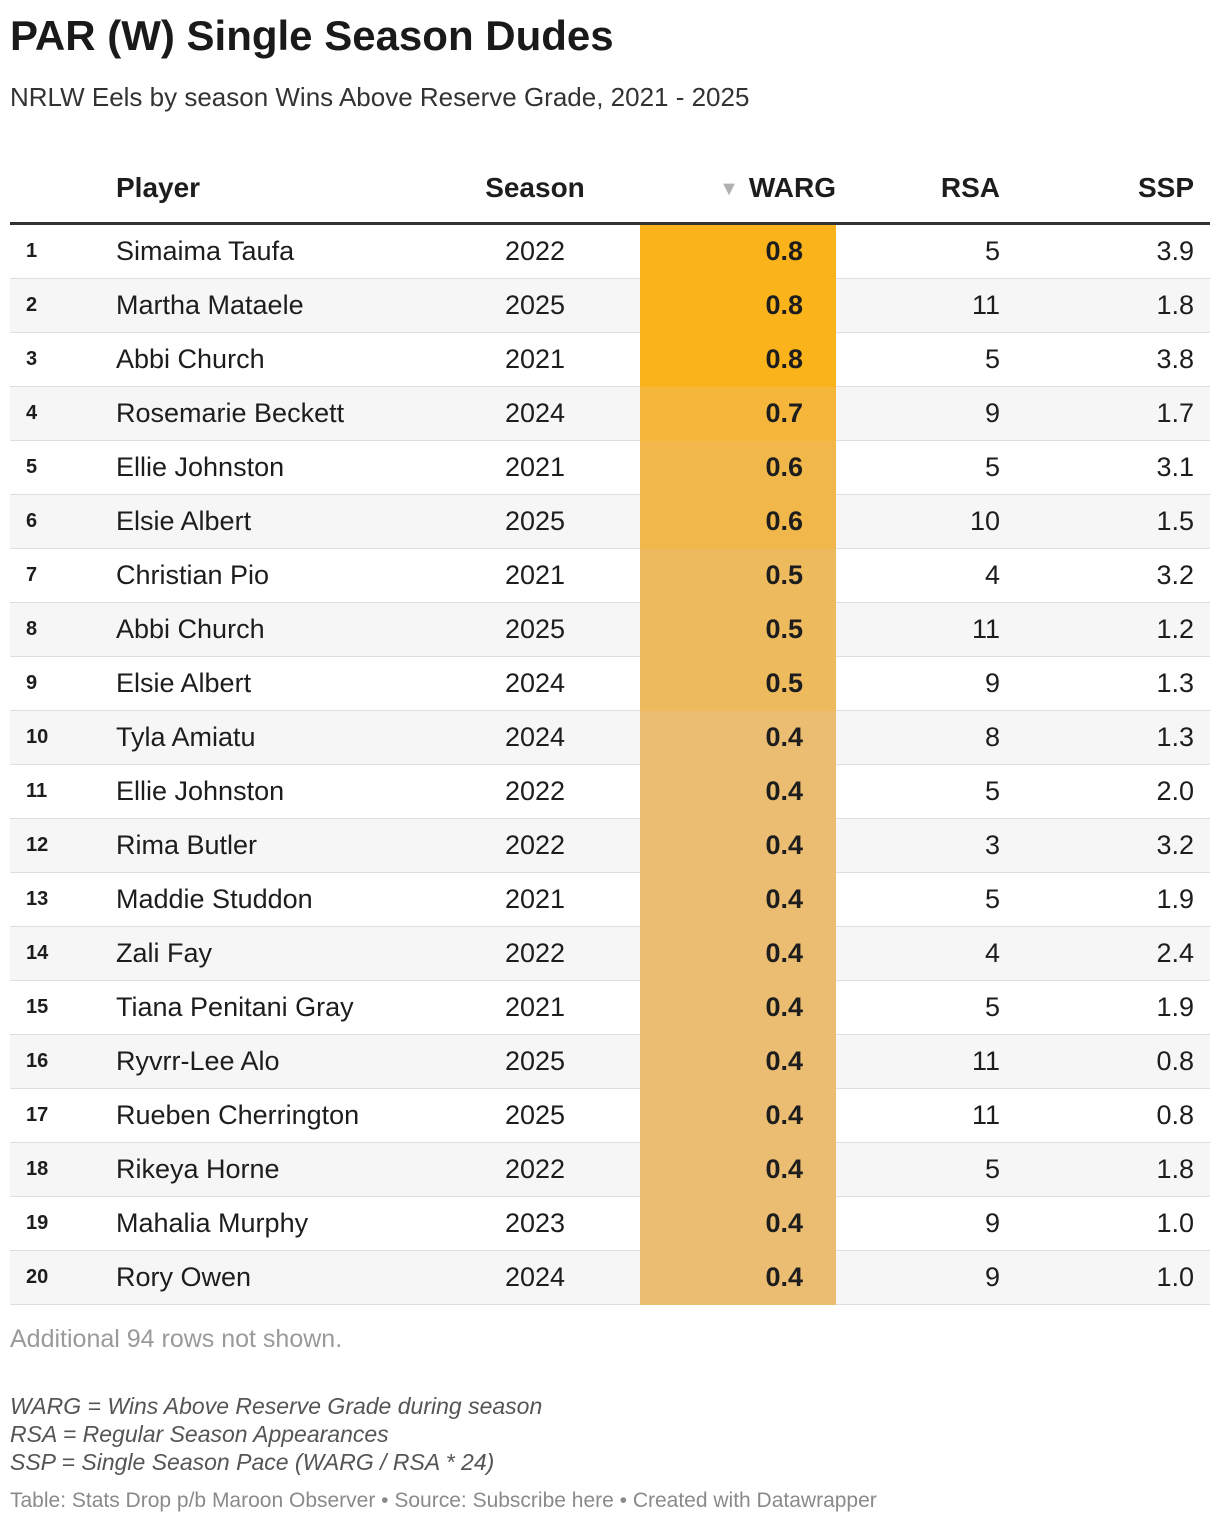  I want to click on rank-cell: 4, so click(32, 413).